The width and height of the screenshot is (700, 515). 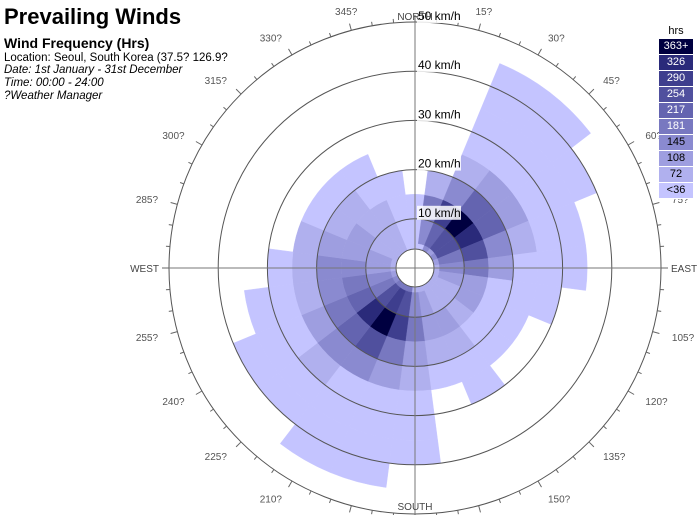 What do you see at coordinates (216, 81) in the screenshot?
I see `angle-label-315: 315?` at bounding box center [216, 81].